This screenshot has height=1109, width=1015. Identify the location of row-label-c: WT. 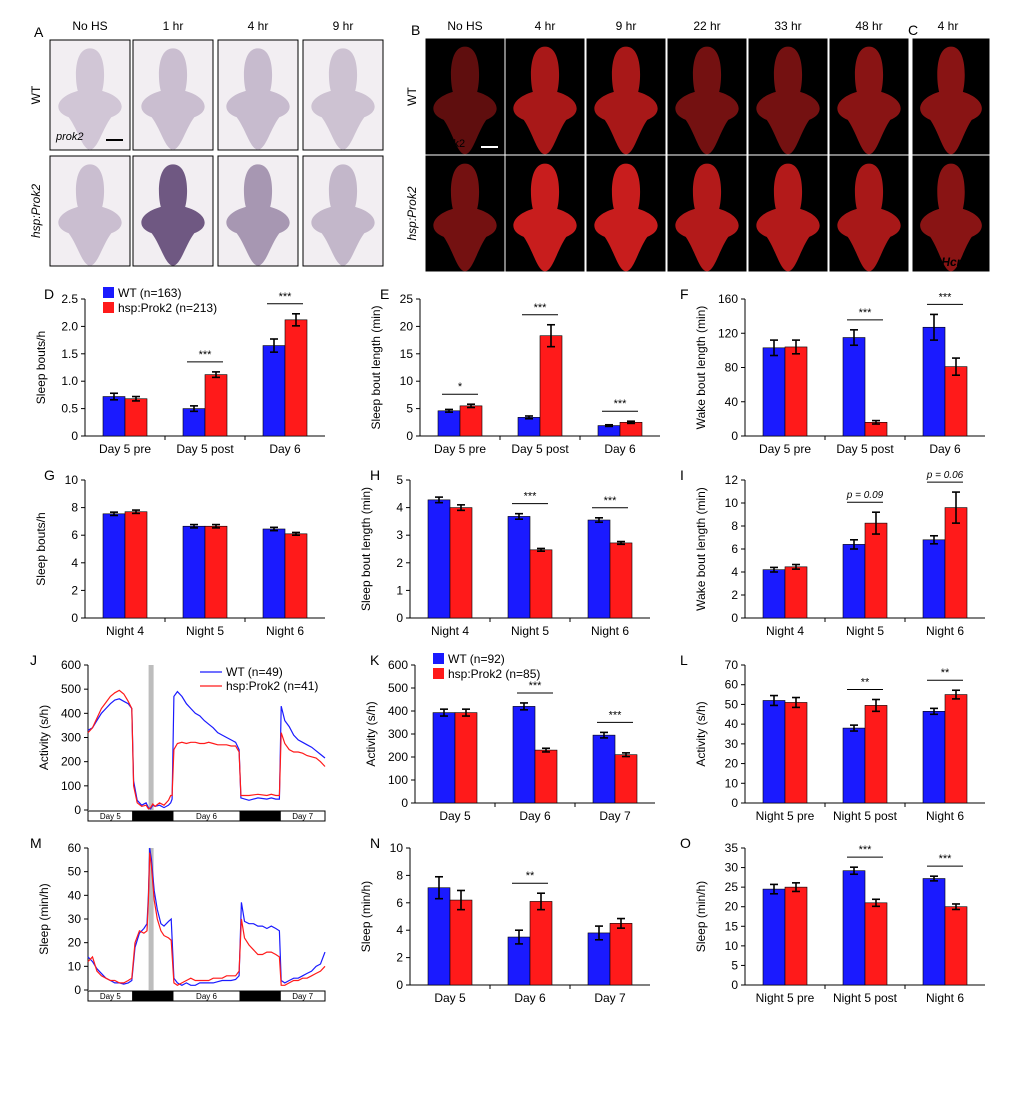
(925, 145).